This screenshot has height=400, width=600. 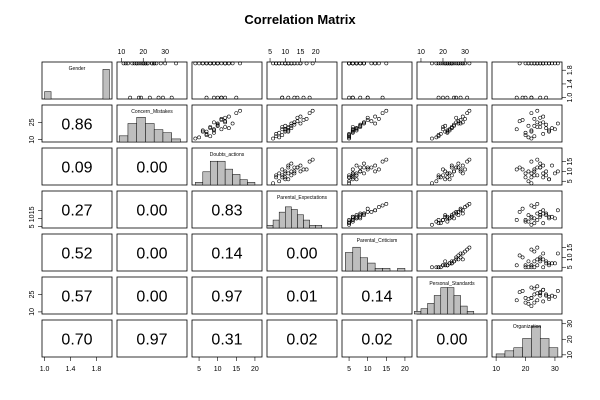 I want to click on correlation-value: 0.02, so click(x=301, y=340).